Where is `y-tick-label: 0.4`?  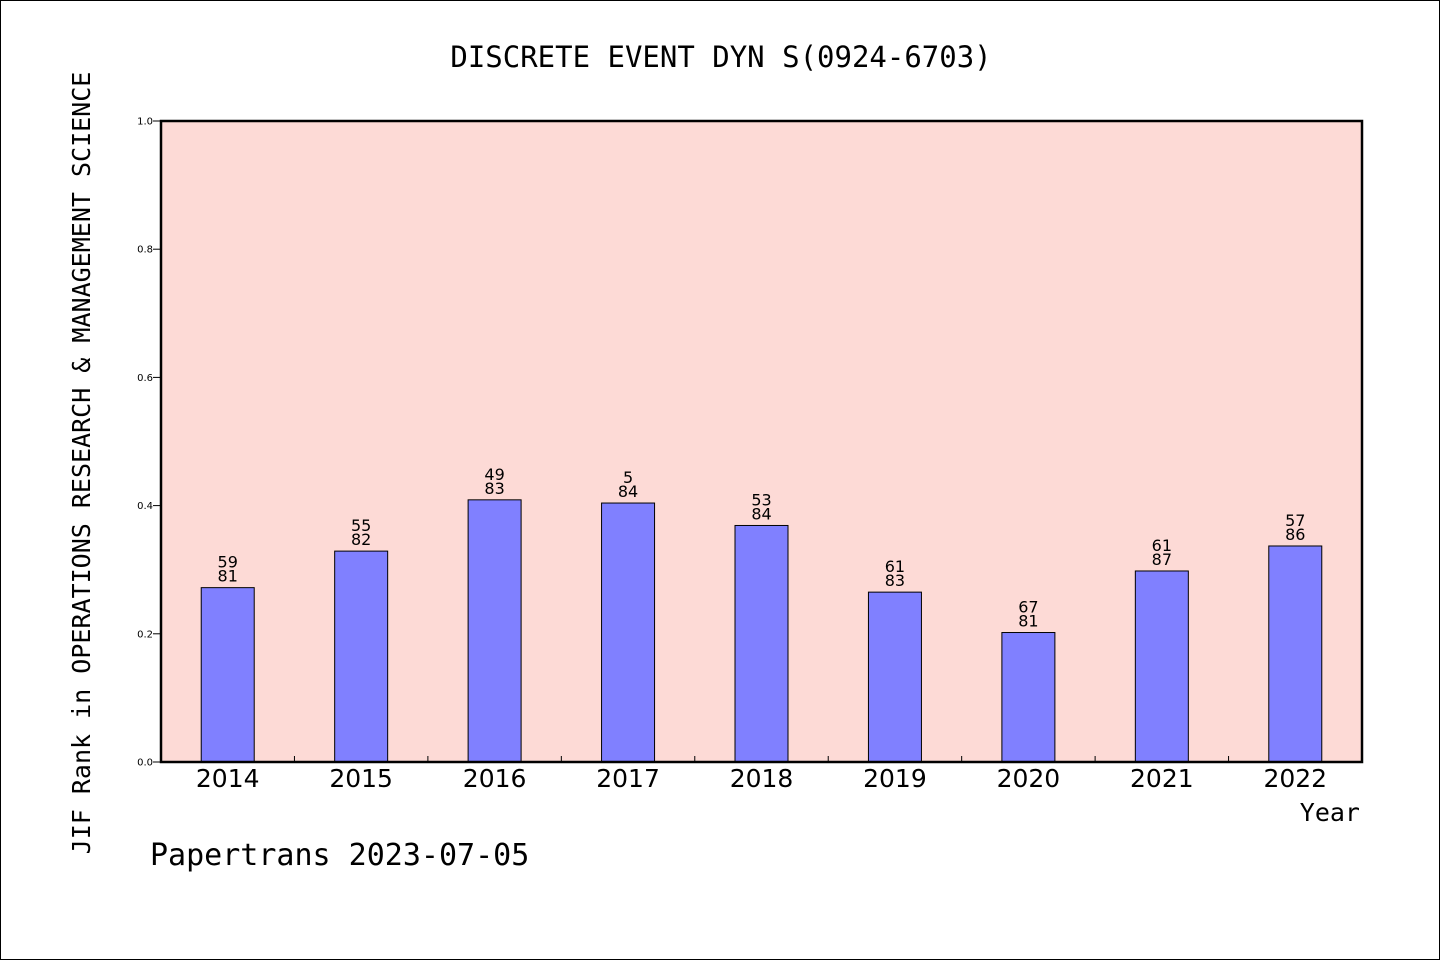
y-tick-label: 0.4 is located at coordinates (145, 506).